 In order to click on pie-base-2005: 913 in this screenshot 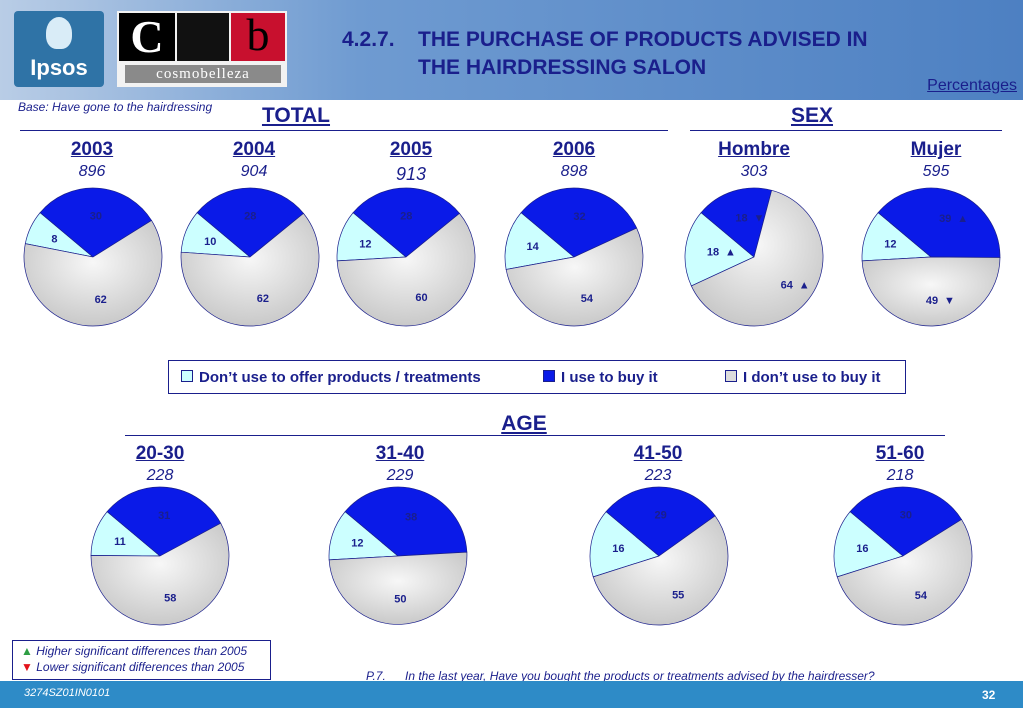, I will do `click(411, 174)`.